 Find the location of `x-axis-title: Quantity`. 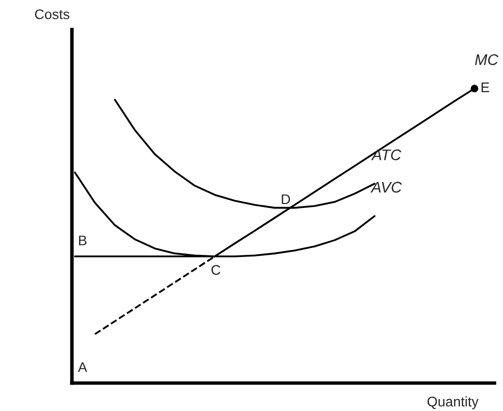

x-axis-title: Quantity is located at coordinates (453, 403).